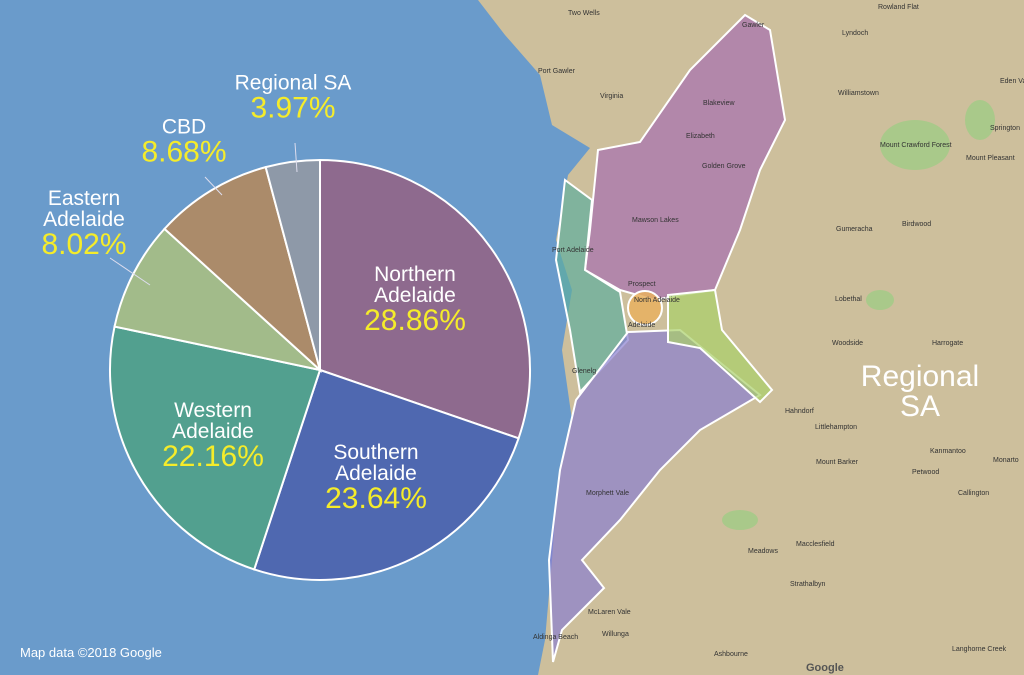 The image size is (1024, 675). What do you see at coordinates (1012, 81) in the screenshot?
I see `place-label: Eden Valley` at bounding box center [1012, 81].